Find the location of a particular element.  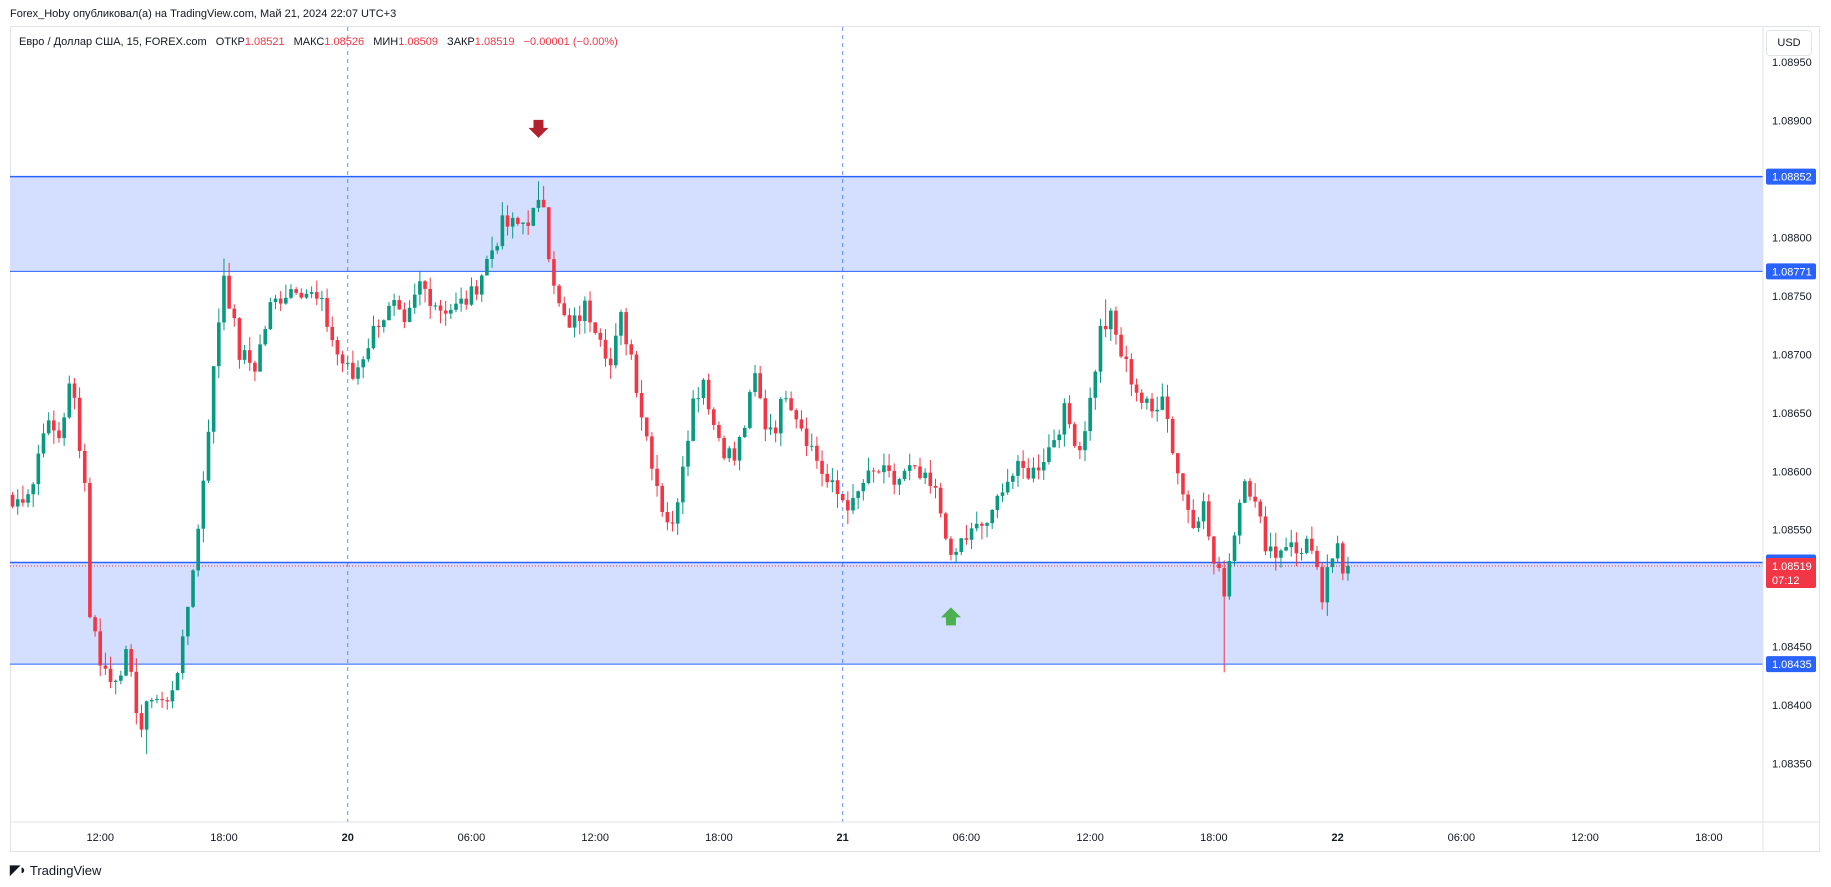

arrow-up-marker is located at coordinates (950, 616).